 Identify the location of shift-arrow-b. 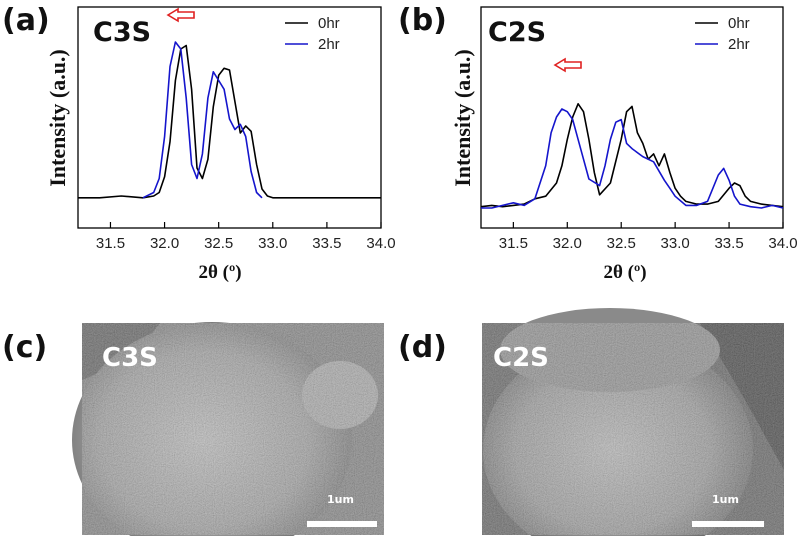
(567, 65).